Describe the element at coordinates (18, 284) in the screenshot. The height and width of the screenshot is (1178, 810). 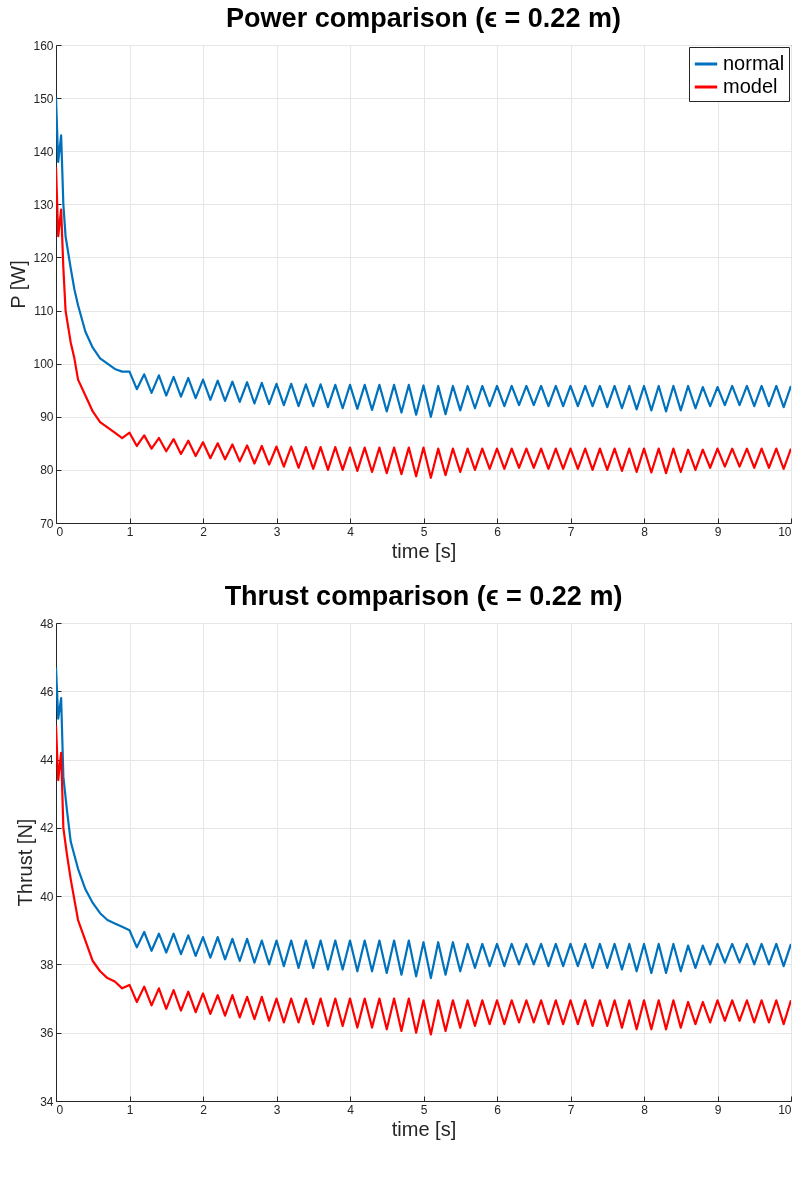
I see `y-axis-title: P [W]` at that location.